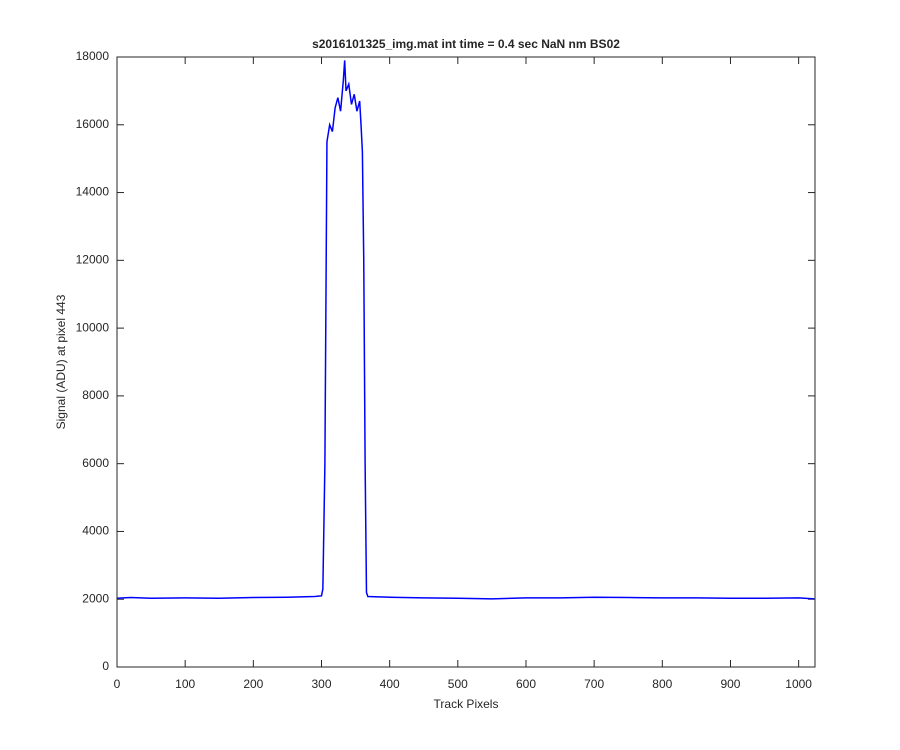 This screenshot has height=750, width=900. I want to click on x-tick-label: 0, so click(117, 684).